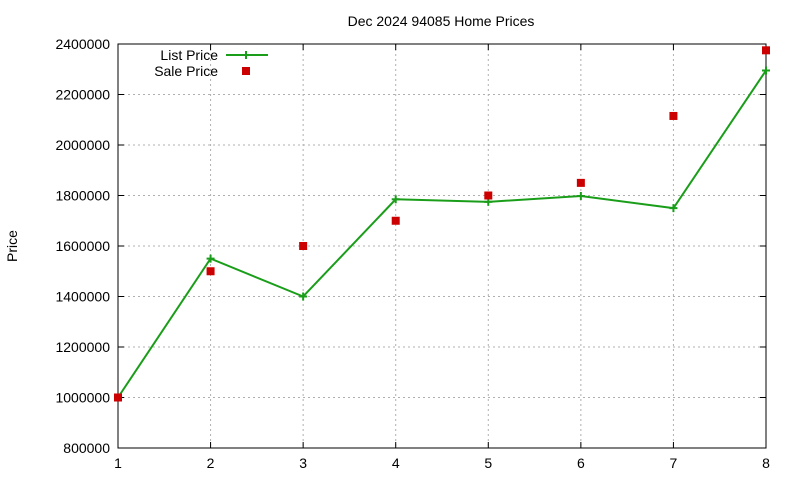  Describe the element at coordinates (246, 71) in the screenshot. I see `legend-swatch-square` at that location.